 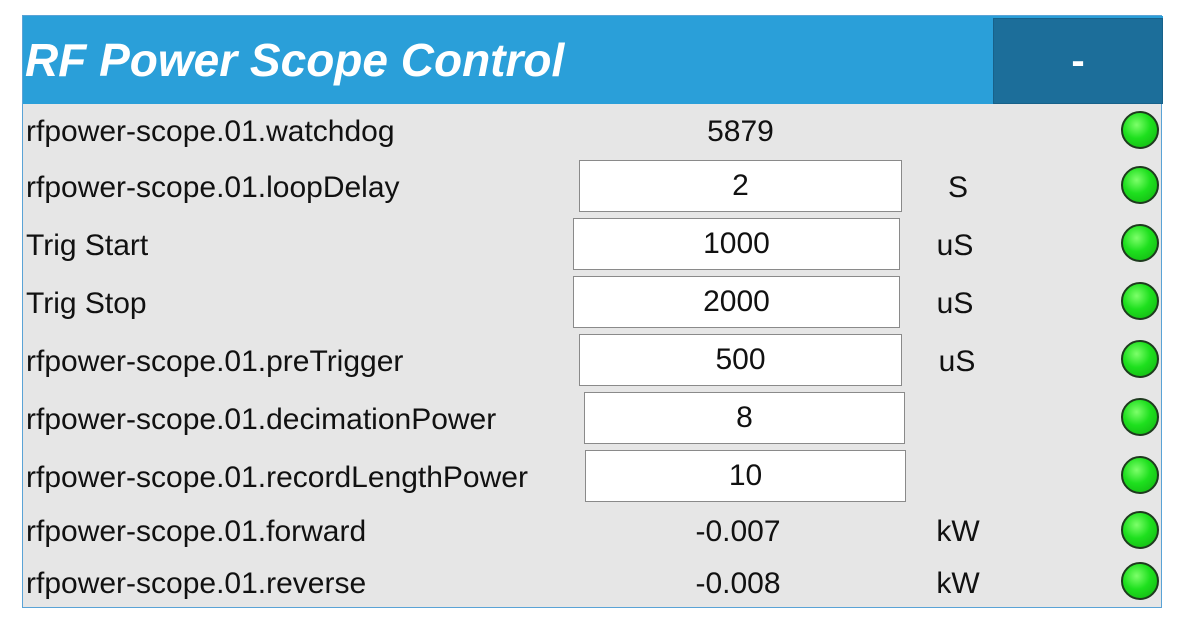 I want to click on loop-delay-input, so click(x=740, y=186).